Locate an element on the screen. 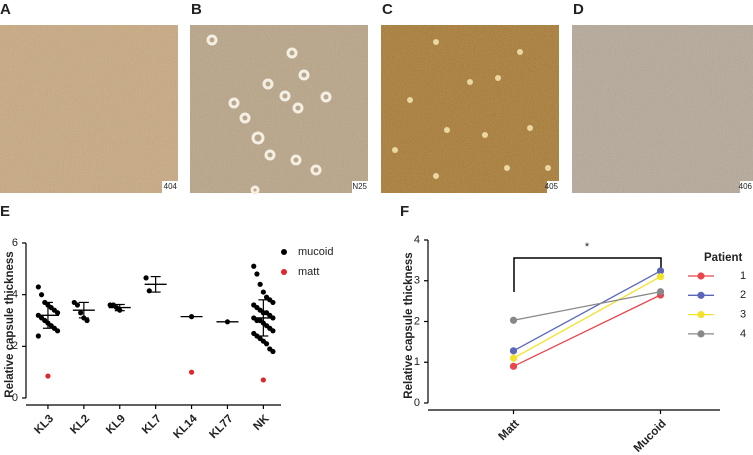 The height and width of the screenshot is (455, 753). panel-letter: E is located at coordinates (5, 211).